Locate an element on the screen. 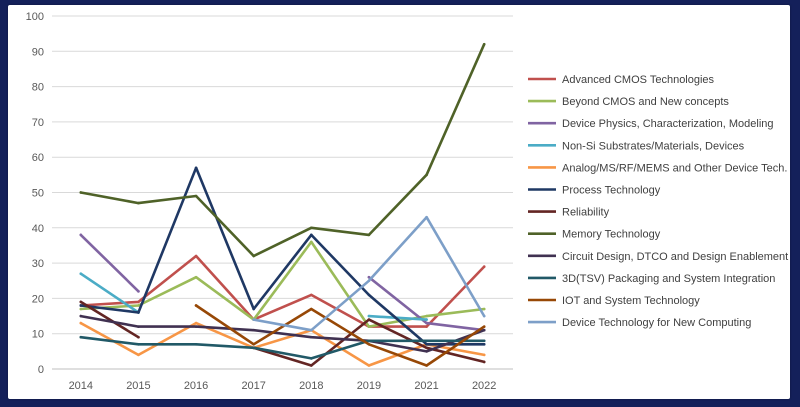 The width and height of the screenshot is (800, 407). data-point-device-physics-characterization-modeling-2014 is located at coordinates (81, 235).